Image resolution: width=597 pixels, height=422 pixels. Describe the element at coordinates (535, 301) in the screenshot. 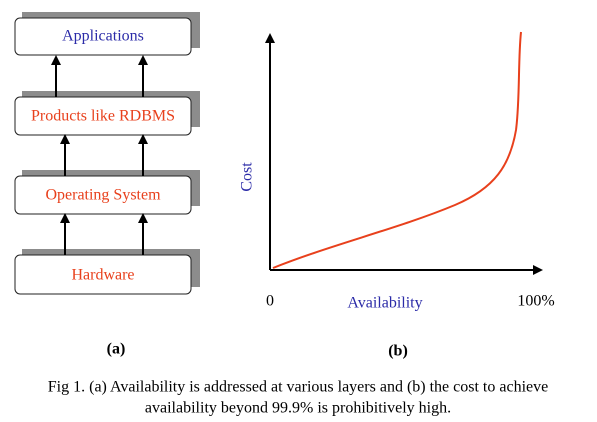

I see `x-end-label: 100%` at that location.